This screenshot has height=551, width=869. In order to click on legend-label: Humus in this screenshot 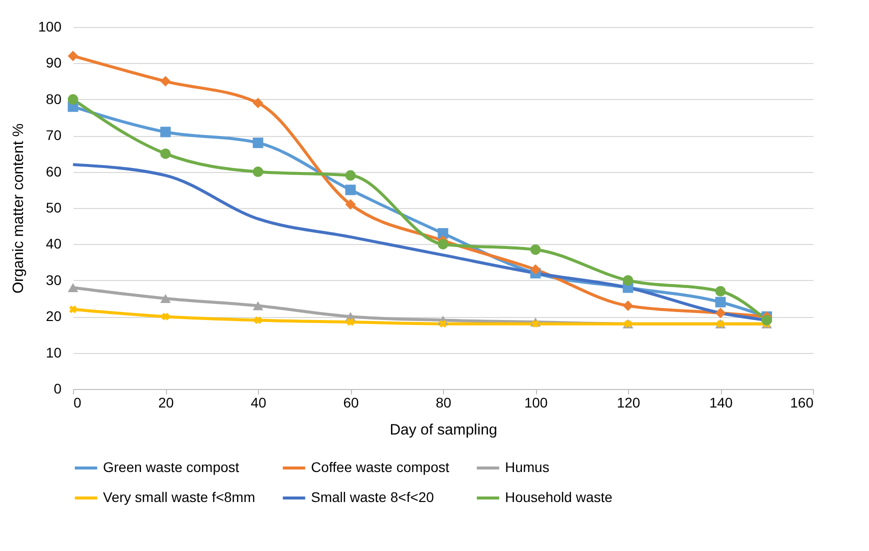, I will do `click(527, 467)`.